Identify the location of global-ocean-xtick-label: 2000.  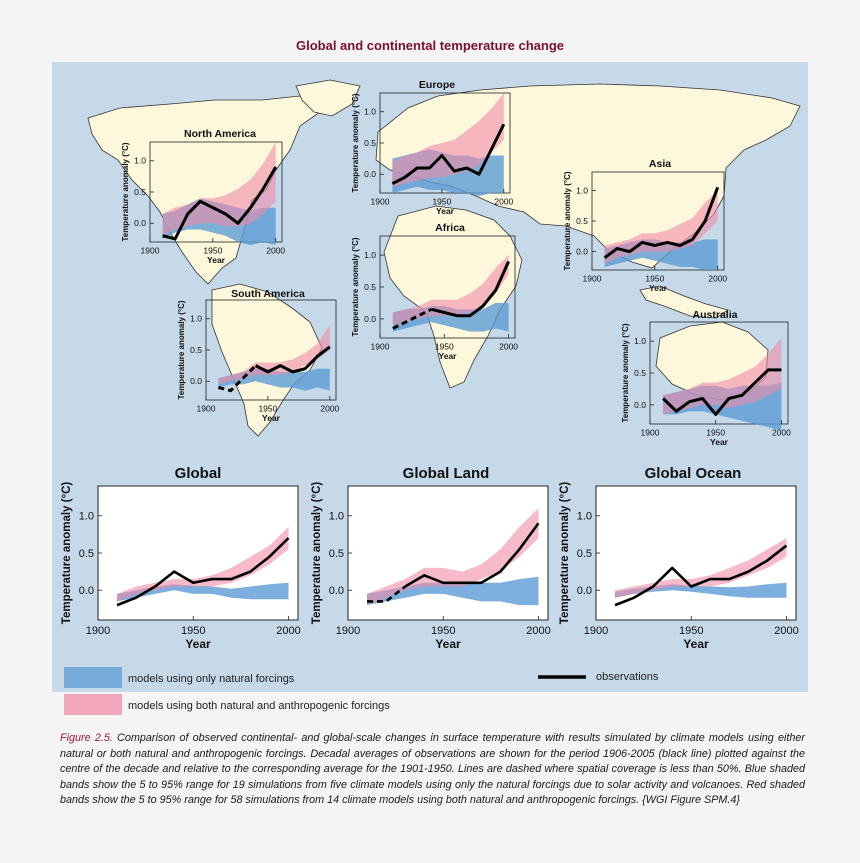
(786, 631).